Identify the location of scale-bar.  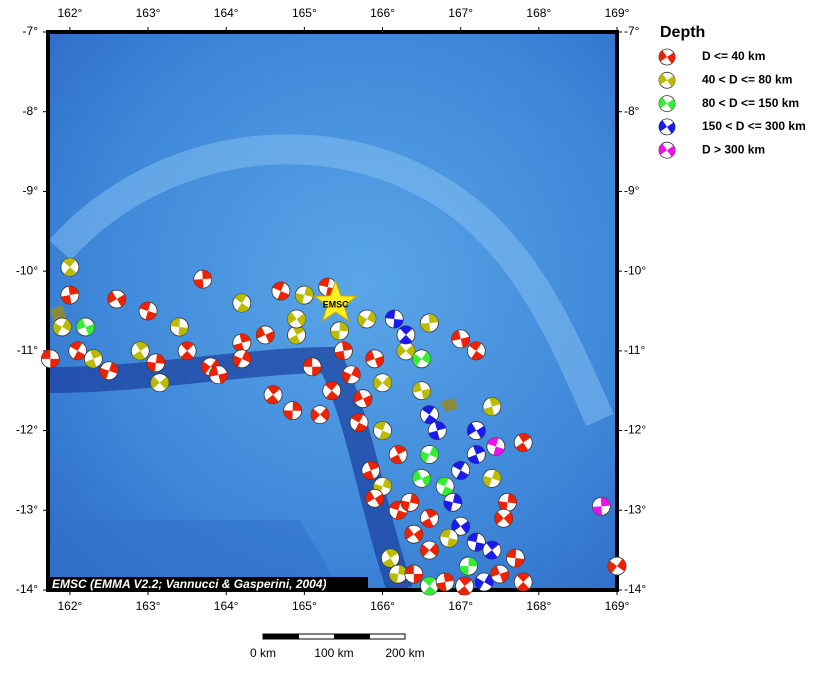
(334, 636).